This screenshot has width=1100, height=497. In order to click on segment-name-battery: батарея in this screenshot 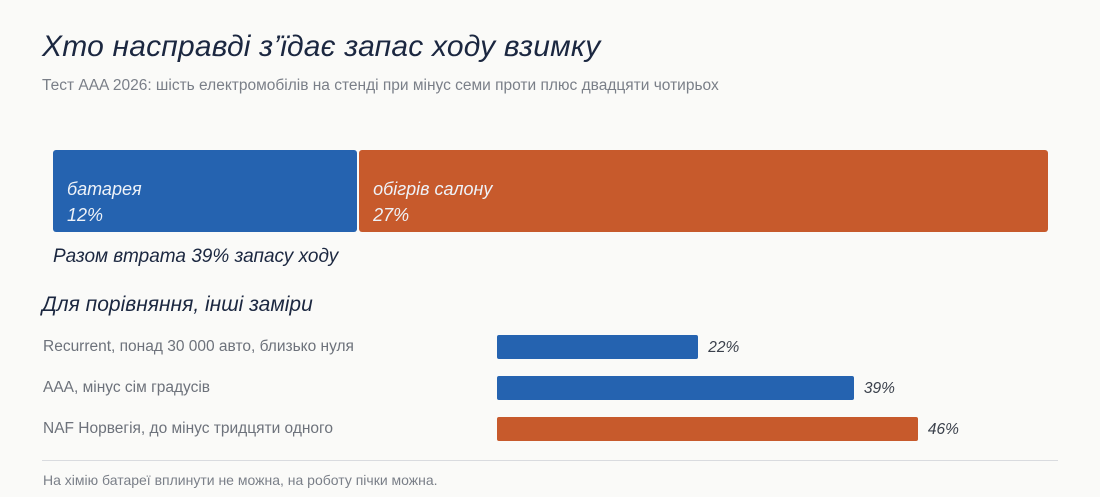, I will do `click(104, 189)`.